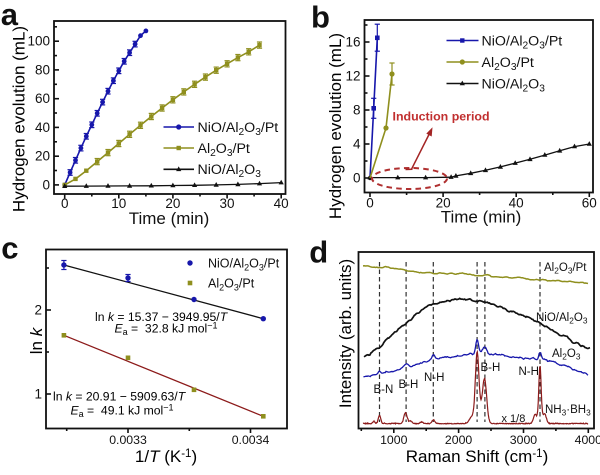  I want to click on svg-text: 0.0034, so click(251, 440).